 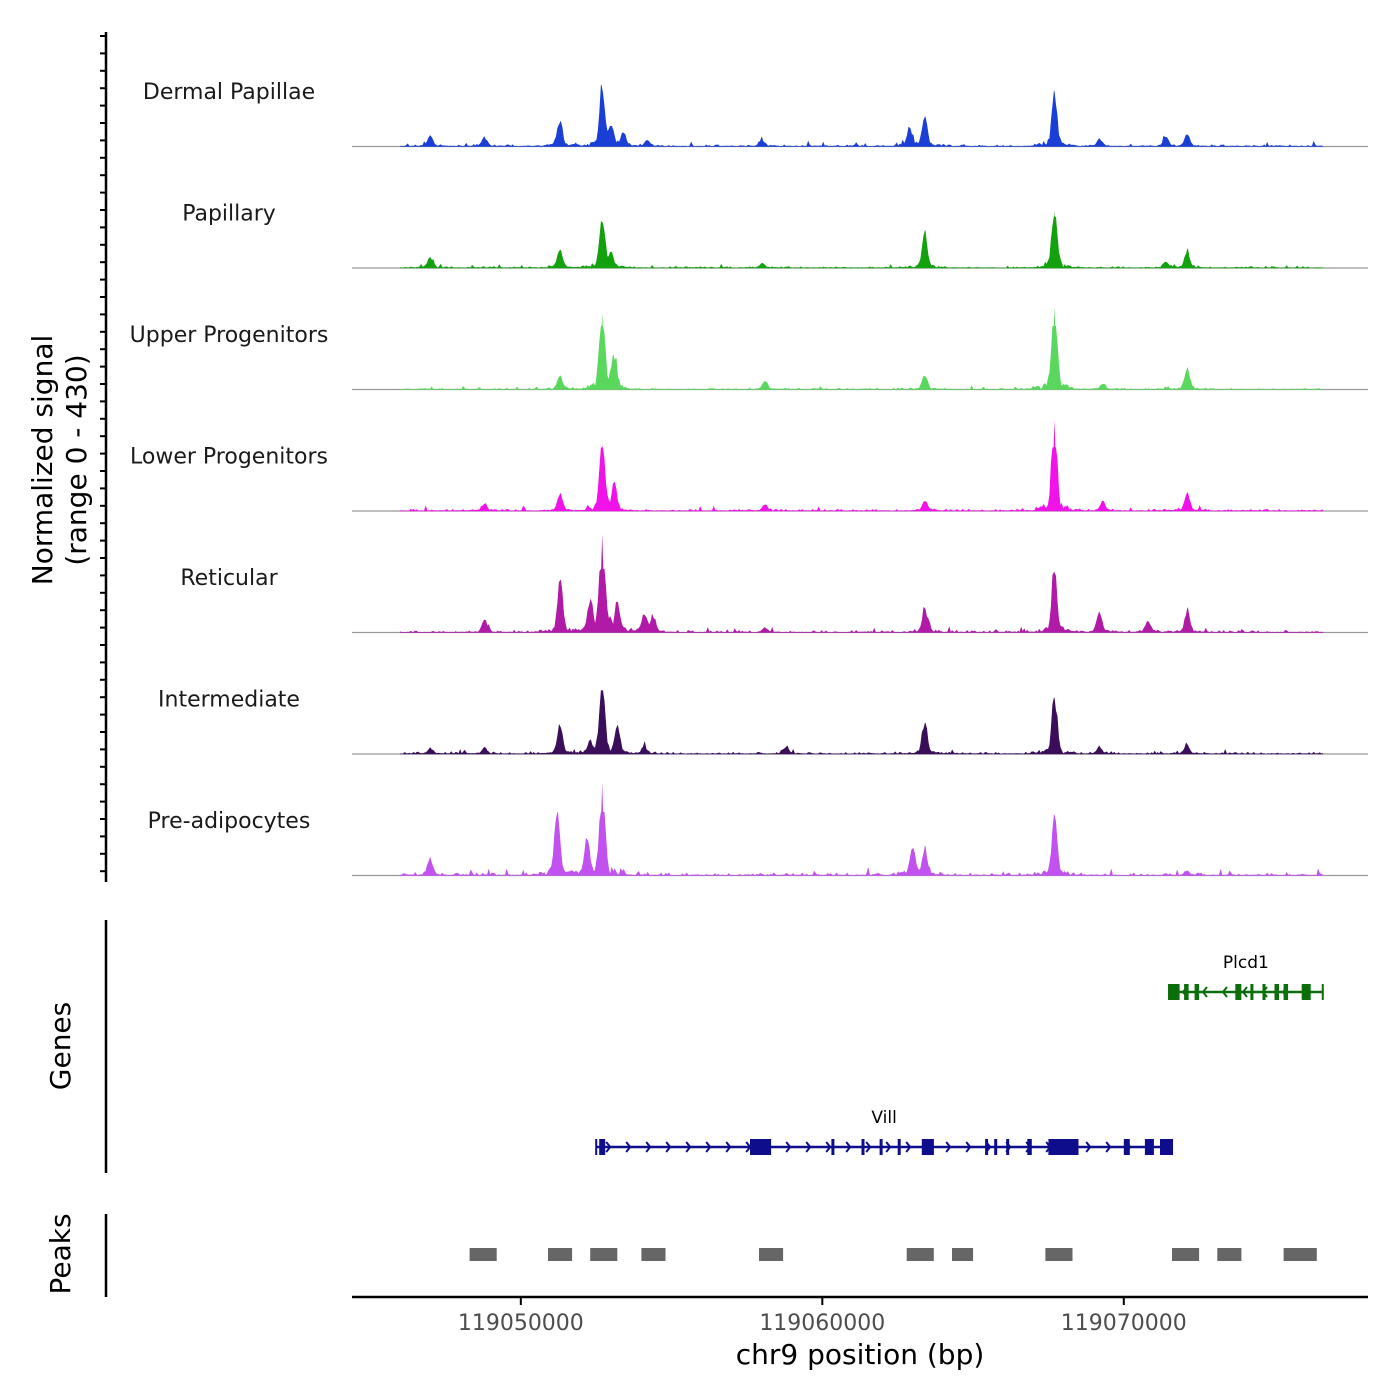 I want to click on track-label: Lower Progenitors, so click(x=229, y=457).